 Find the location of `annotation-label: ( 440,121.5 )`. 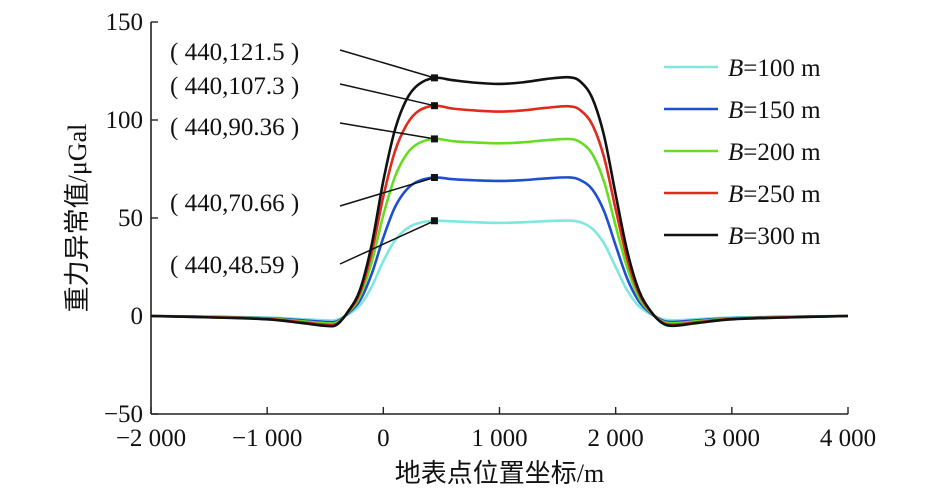

annotation-label: ( 440,121.5 ) is located at coordinates (234, 52).